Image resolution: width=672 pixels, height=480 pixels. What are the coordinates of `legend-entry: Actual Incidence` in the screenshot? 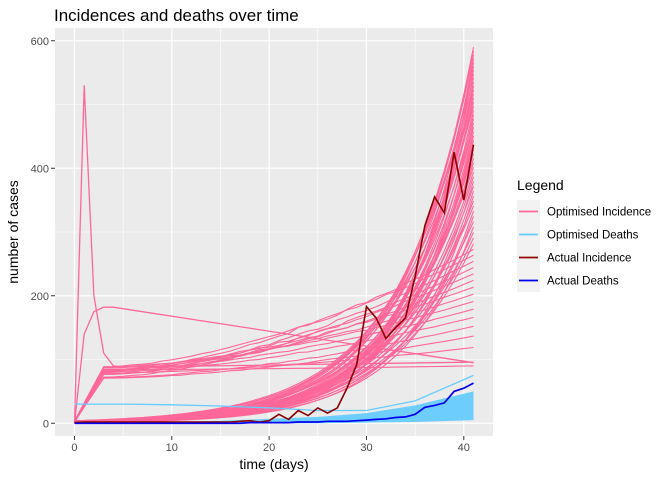 It's located at (574, 257).